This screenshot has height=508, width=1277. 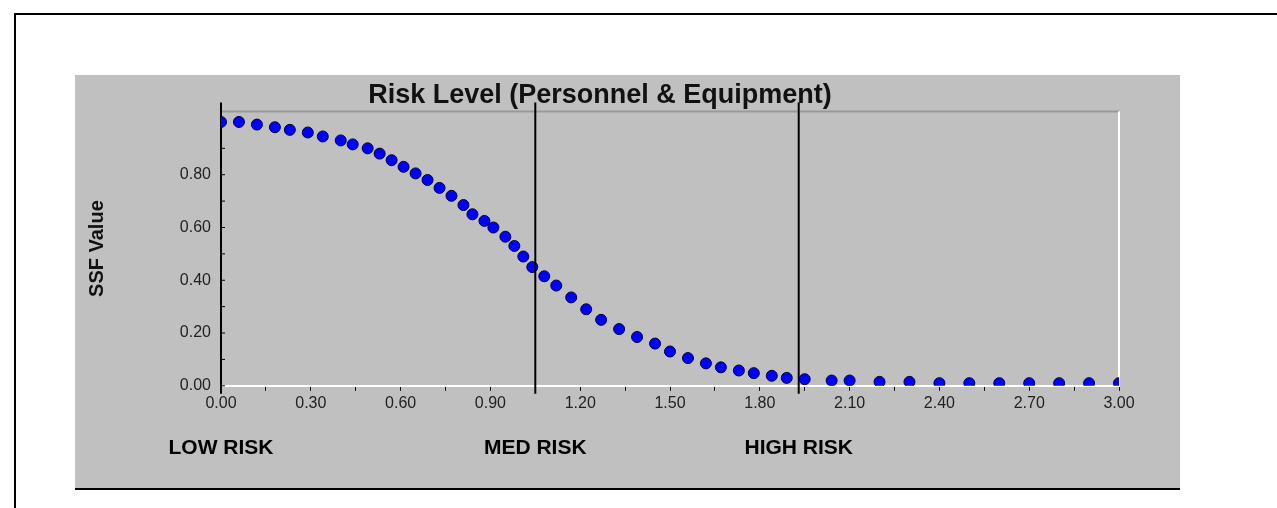 What do you see at coordinates (195, 385) in the screenshot?
I see `y-tick-label: 0.00` at bounding box center [195, 385].